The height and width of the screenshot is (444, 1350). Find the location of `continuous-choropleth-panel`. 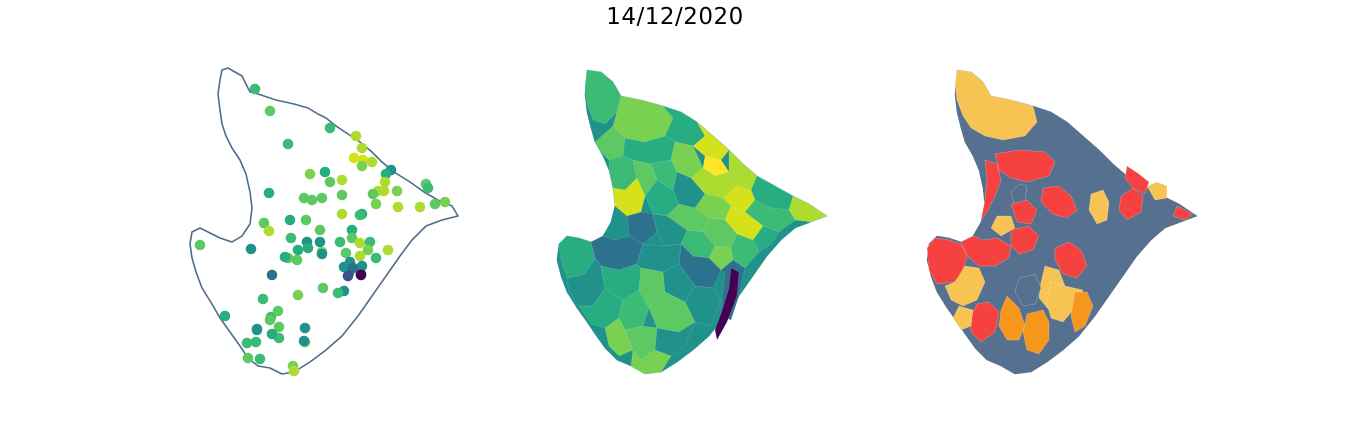

continuous-choropleth-panel is located at coordinates (692, 222).